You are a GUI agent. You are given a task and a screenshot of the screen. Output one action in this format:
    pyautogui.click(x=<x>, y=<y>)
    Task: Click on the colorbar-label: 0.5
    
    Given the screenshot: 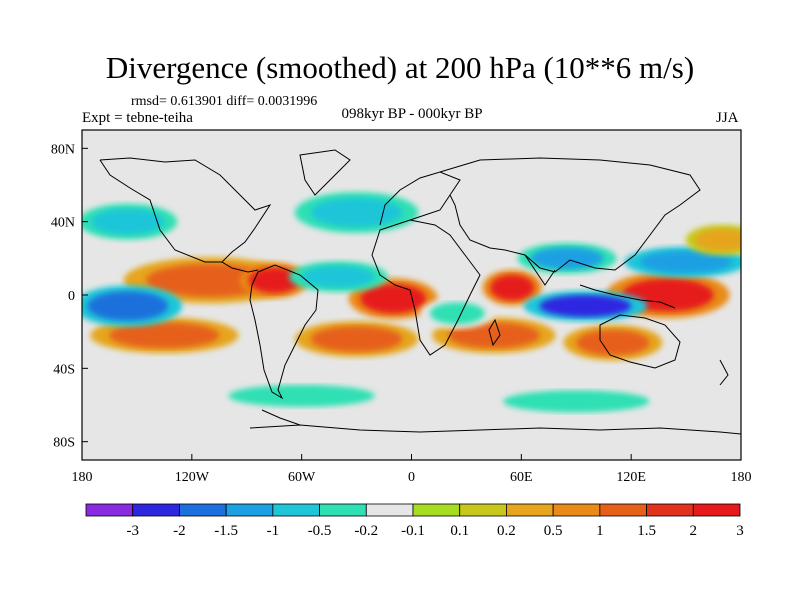 What is the action you would take?
    pyautogui.click(x=553, y=531)
    